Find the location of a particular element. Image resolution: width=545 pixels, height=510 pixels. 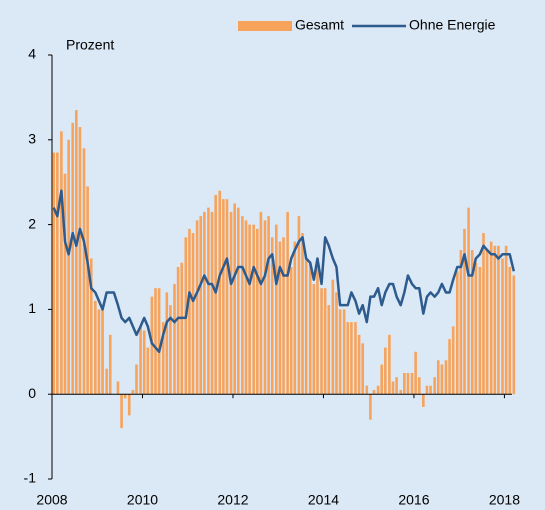

y-axis-label: Prozent is located at coordinates (90, 45).